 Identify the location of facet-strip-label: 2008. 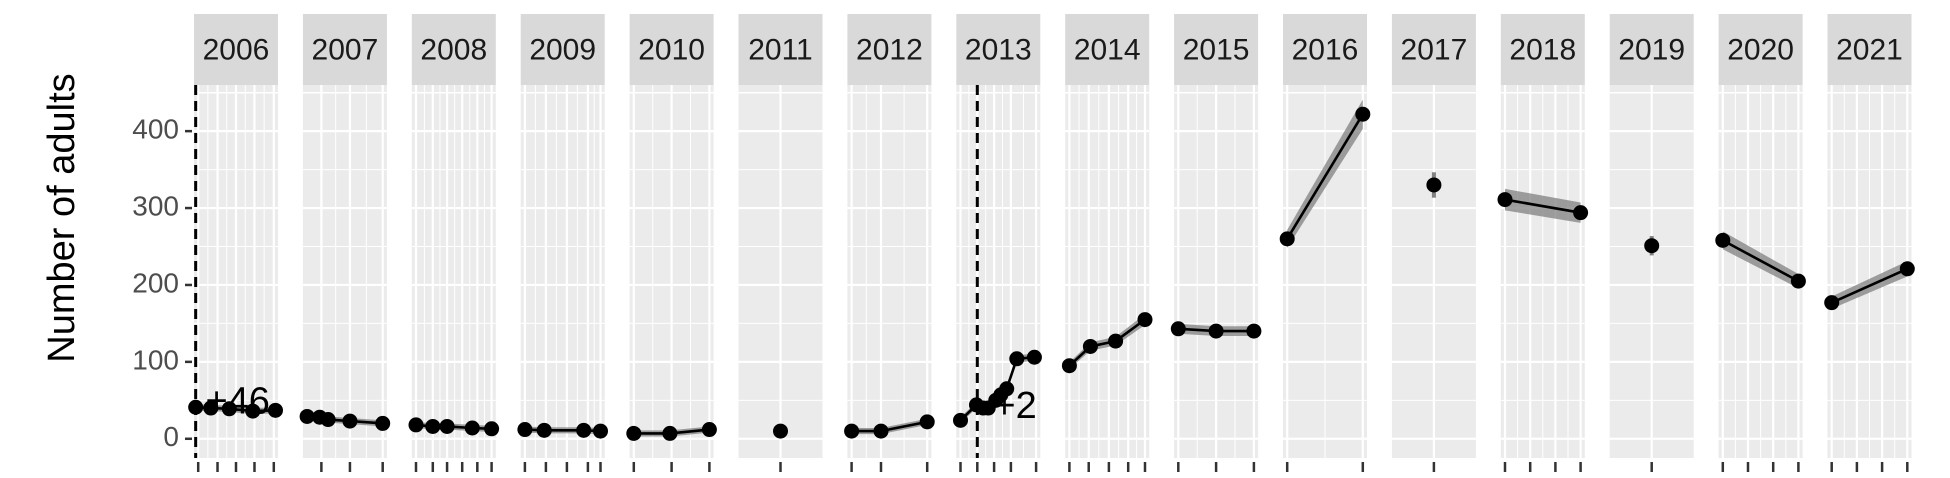
(453, 49).